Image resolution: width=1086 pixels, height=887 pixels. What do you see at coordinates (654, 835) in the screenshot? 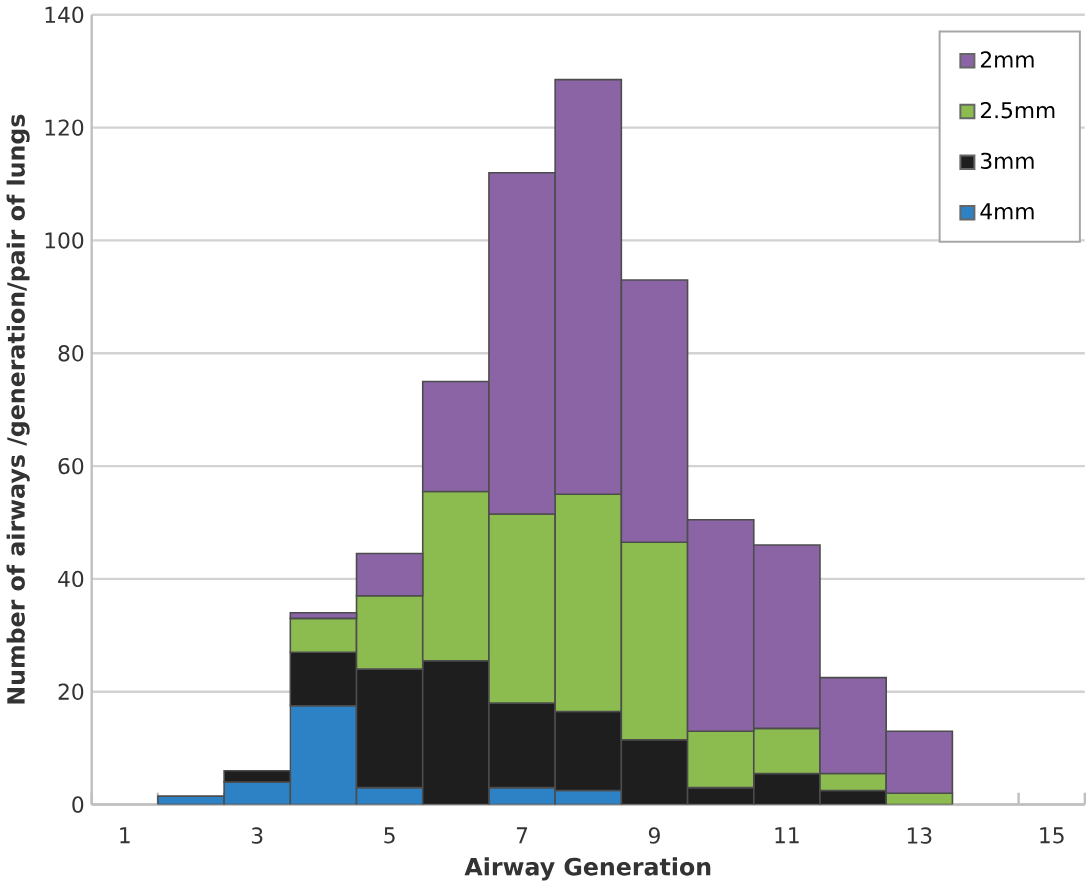
I see `x-tick-label: 9` at bounding box center [654, 835].